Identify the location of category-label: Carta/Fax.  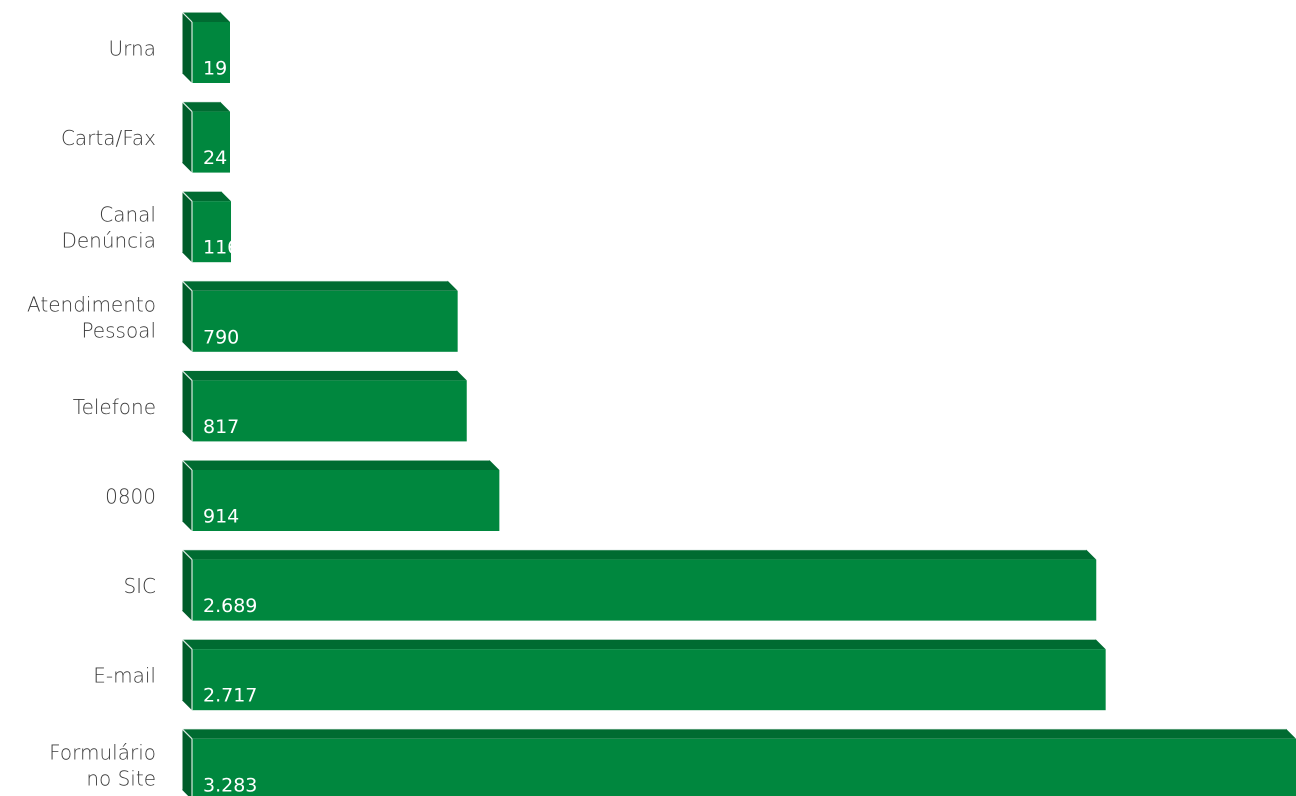
(108, 138).